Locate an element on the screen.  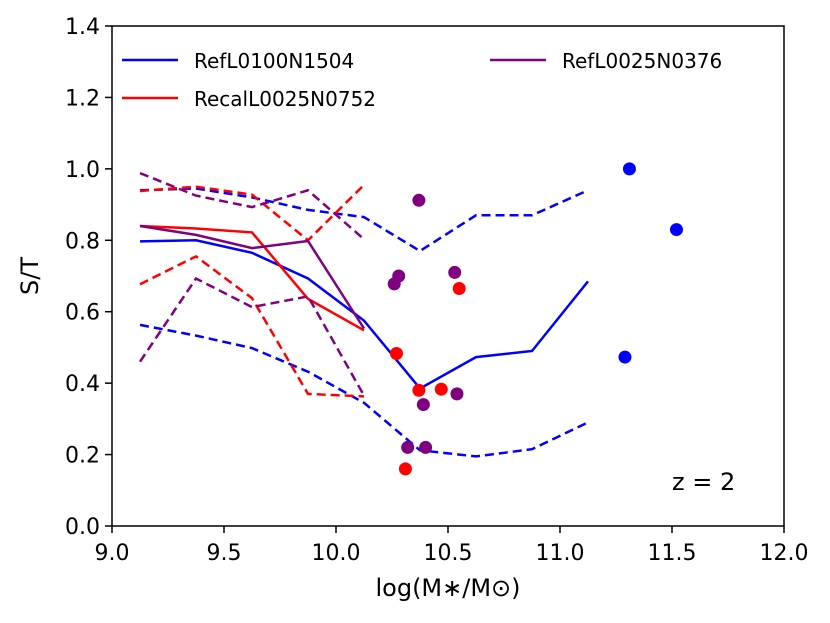
series-refl0025n0376-lower-dashed is located at coordinates (252, 336).